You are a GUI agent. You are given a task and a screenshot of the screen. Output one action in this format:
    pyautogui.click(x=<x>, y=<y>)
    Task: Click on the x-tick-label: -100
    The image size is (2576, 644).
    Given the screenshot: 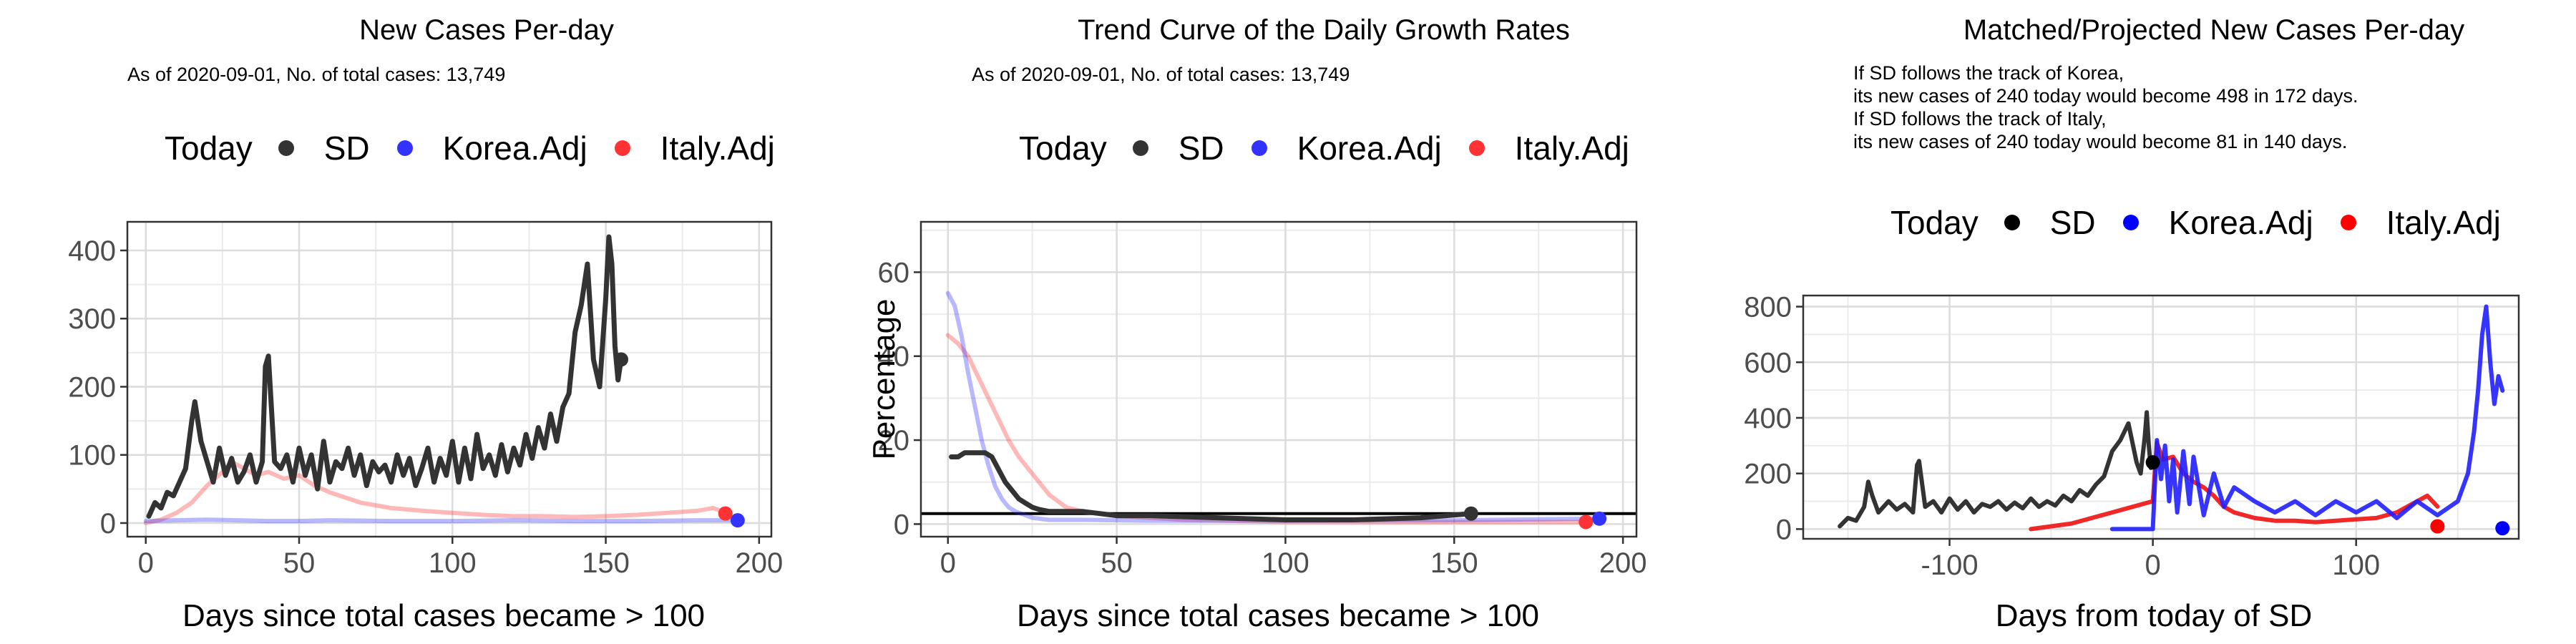 What is the action you would take?
    pyautogui.click(x=1950, y=565)
    